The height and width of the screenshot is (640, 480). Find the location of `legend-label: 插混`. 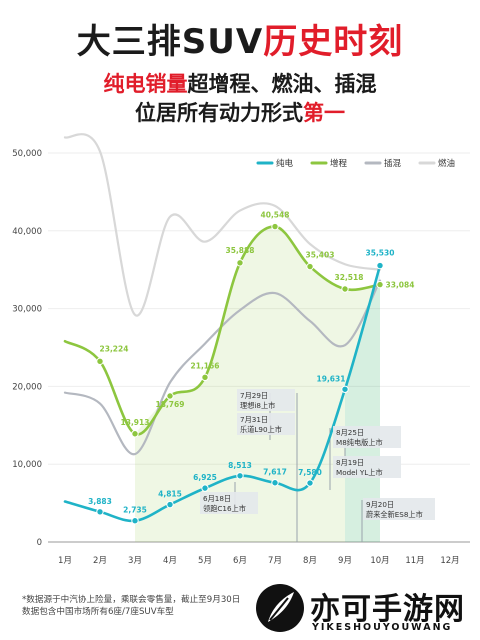

legend-label: 插混 is located at coordinates (393, 163).